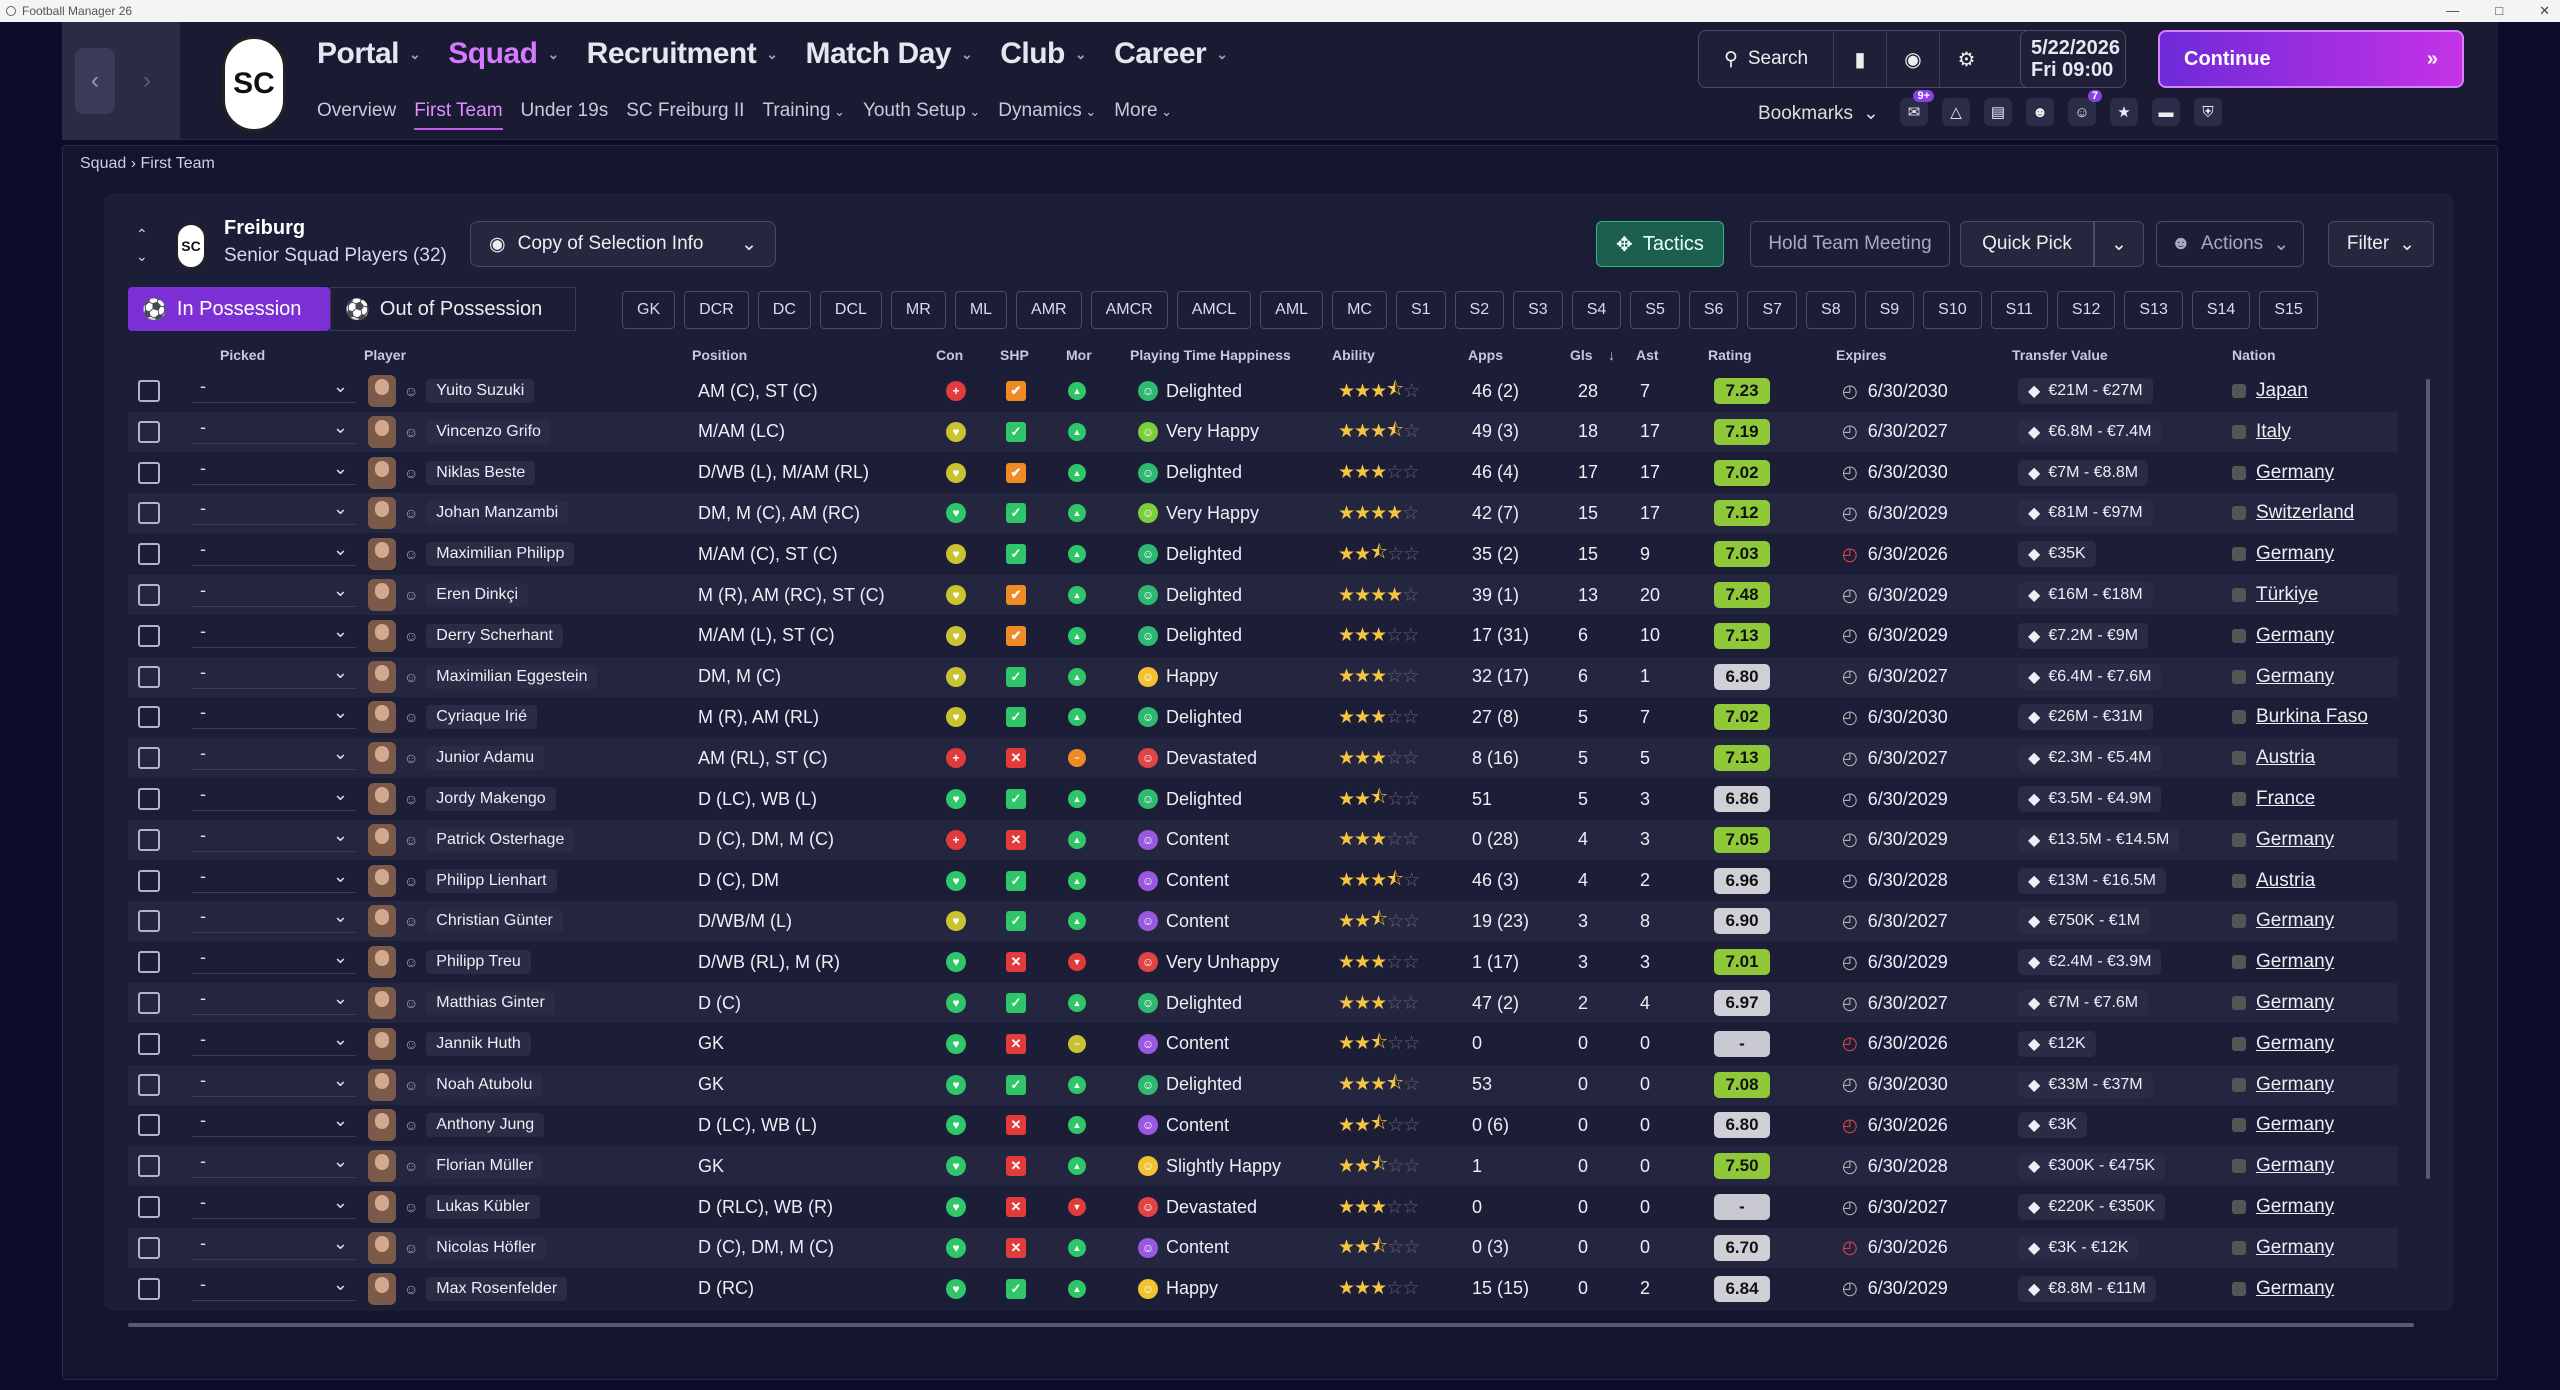 Image resolution: width=2560 pixels, height=1390 pixels. I want to click on col-mor: Mor, so click(1079, 355).